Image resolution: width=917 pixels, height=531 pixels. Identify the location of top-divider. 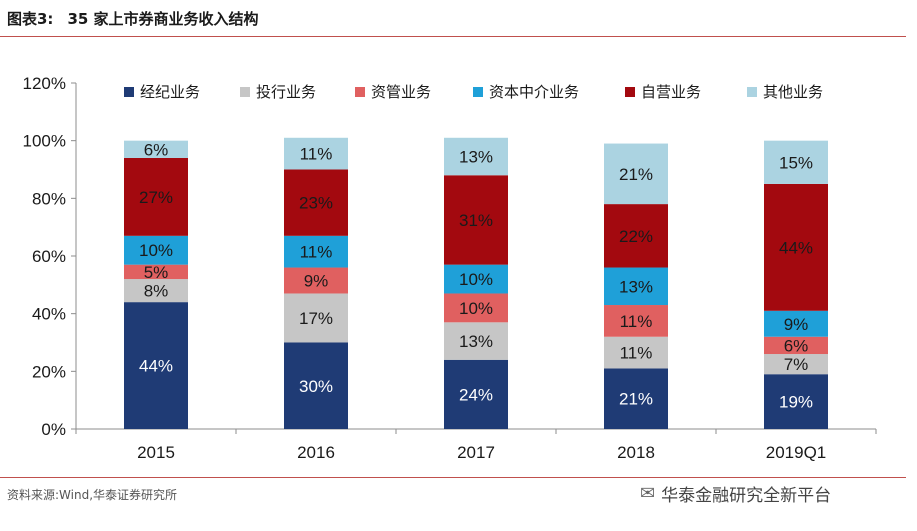
(453, 36).